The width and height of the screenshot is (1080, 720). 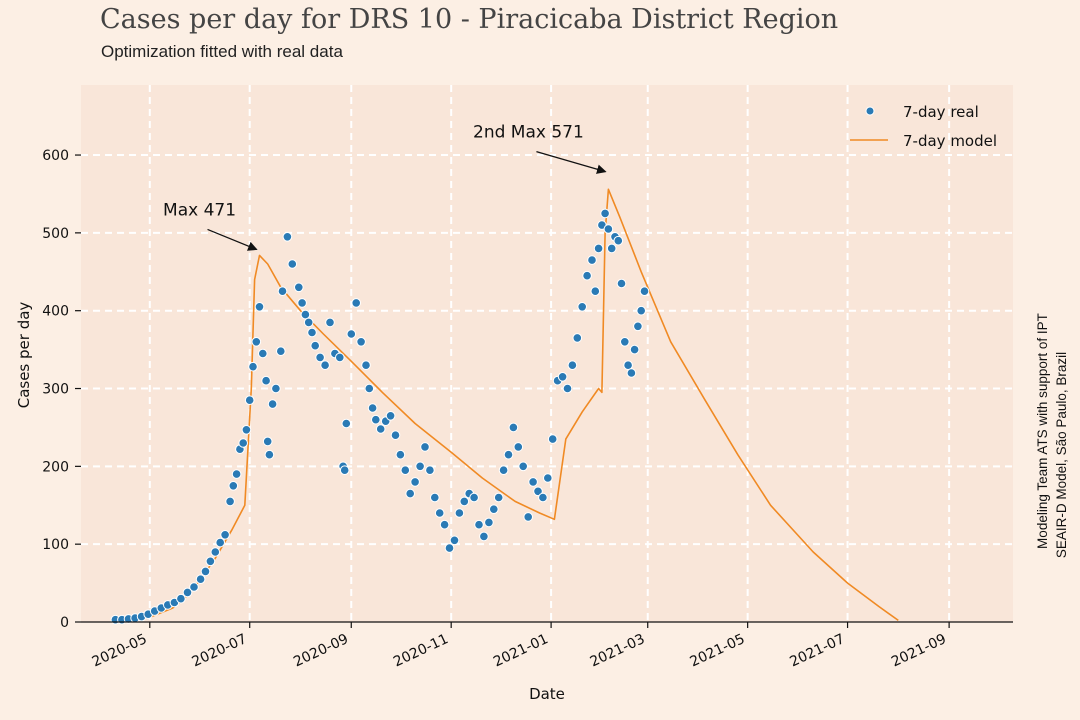 I want to click on y-tick-label: 400, so click(x=55, y=312).